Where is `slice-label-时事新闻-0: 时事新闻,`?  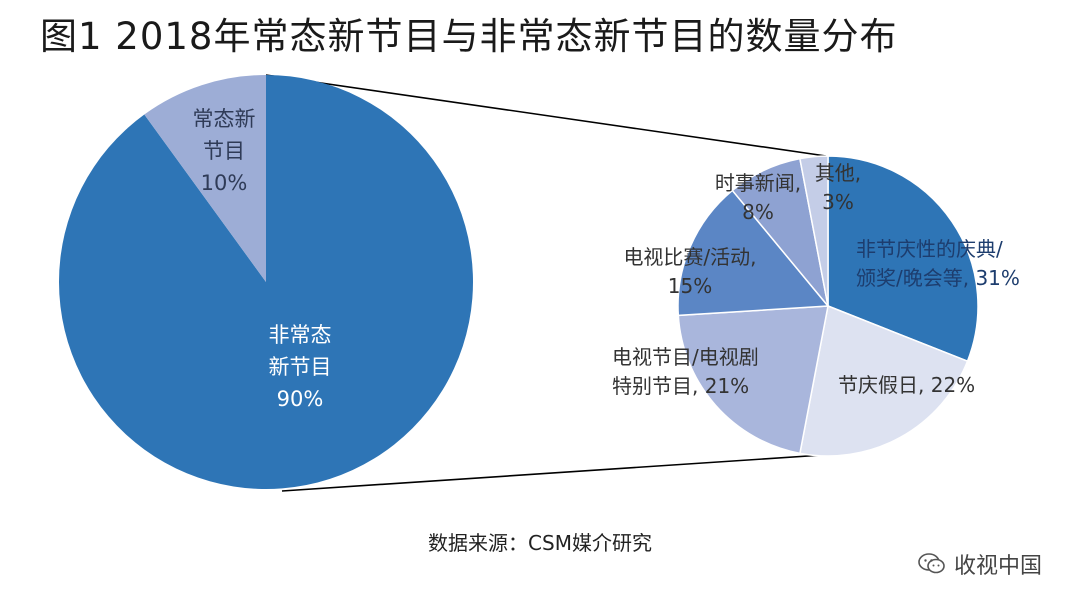
slice-label-时事新闻-0: 时事新闻, is located at coordinates (758, 183).